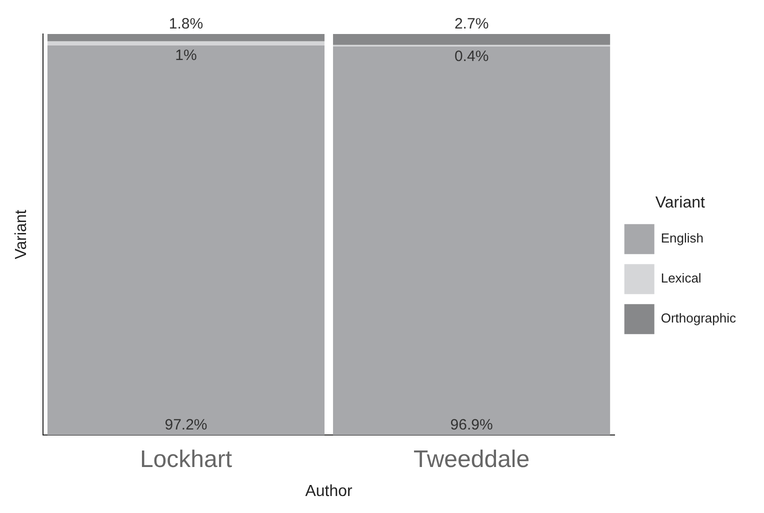 Image resolution: width=764 pixels, height=513 pixels. Describe the element at coordinates (186, 55) in the screenshot. I see `data-label: 1%` at that location.